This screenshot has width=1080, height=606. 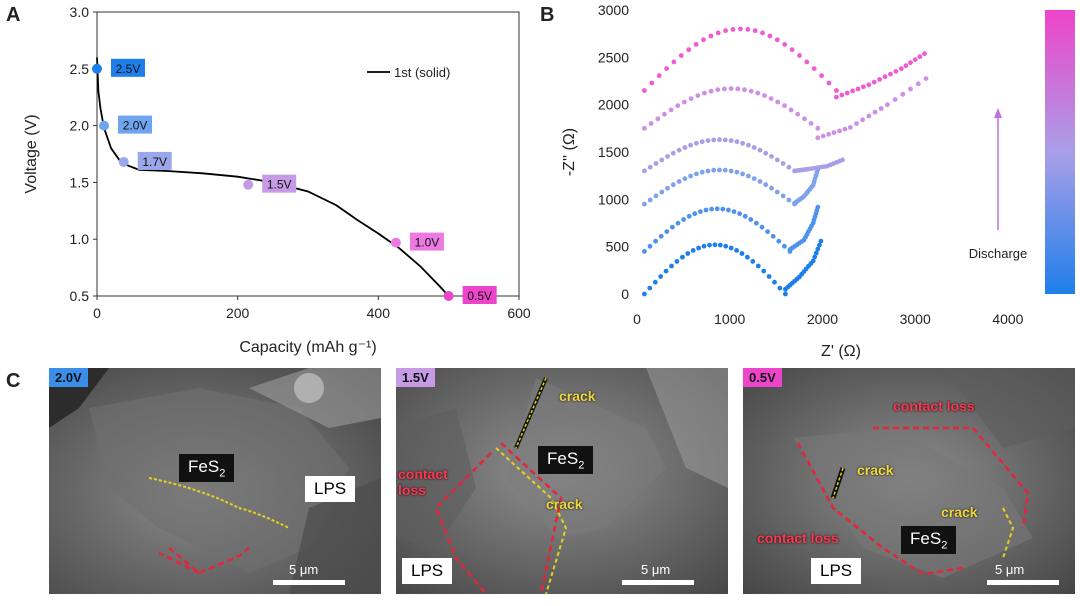 What do you see at coordinates (729, 319) in the screenshot?
I see `x-tick-label: 1000` at bounding box center [729, 319].